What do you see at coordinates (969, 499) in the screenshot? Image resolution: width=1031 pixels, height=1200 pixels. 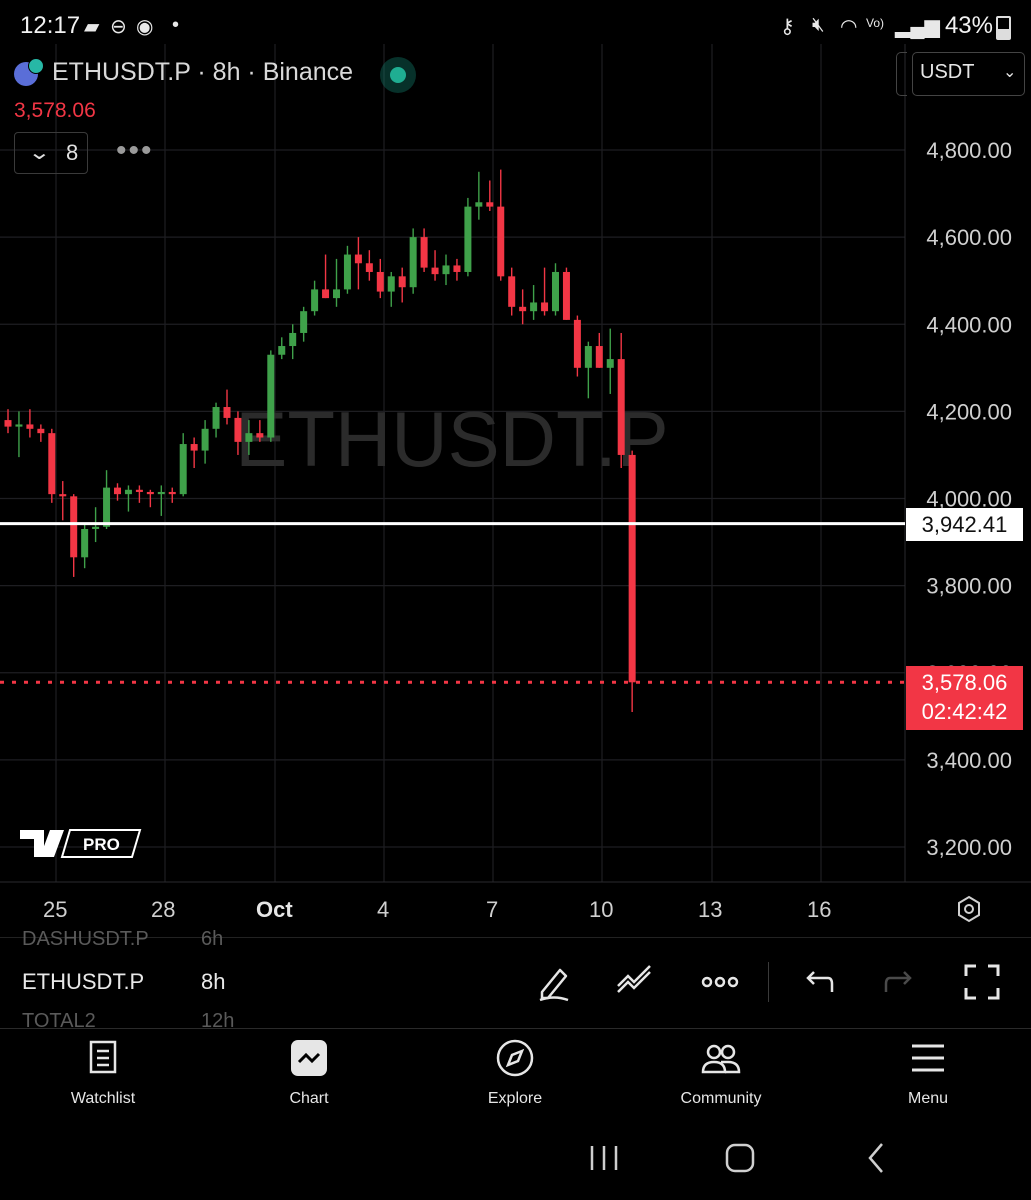 I see `price-tick-label: 4,000.00` at bounding box center [969, 499].